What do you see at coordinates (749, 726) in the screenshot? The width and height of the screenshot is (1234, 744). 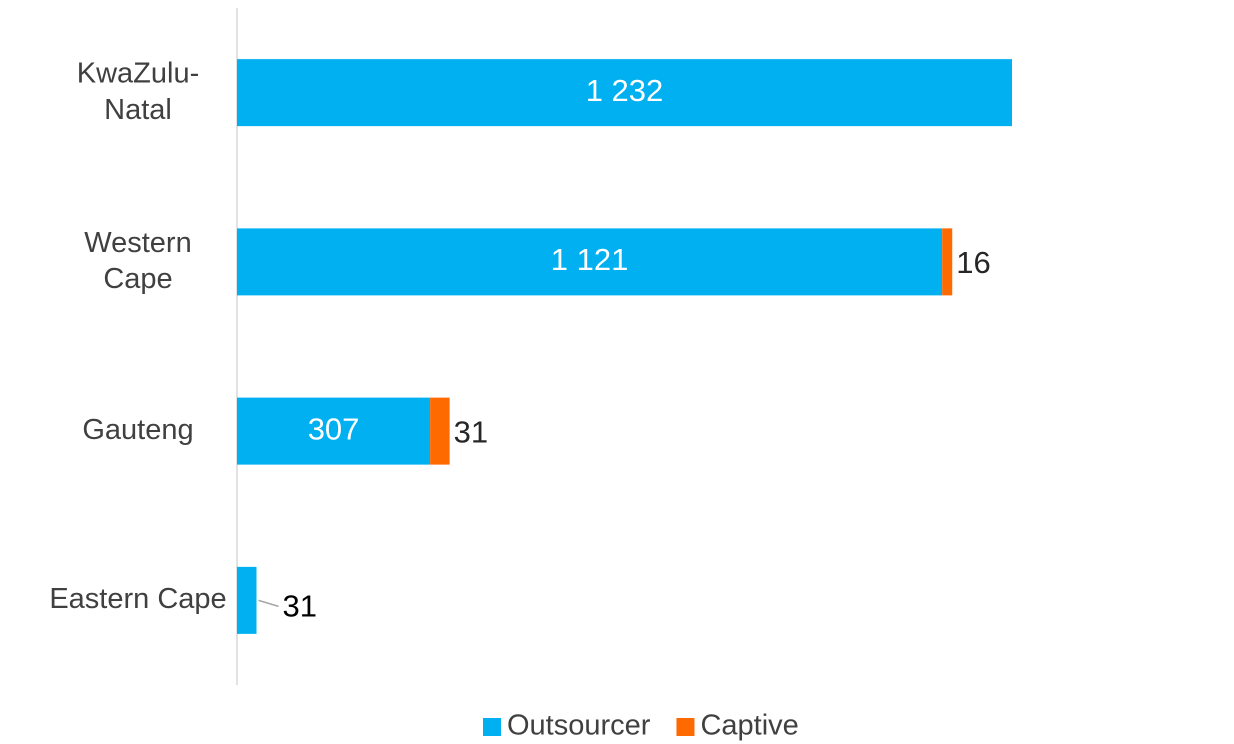 I see `legend-label: Captive` at bounding box center [749, 726].